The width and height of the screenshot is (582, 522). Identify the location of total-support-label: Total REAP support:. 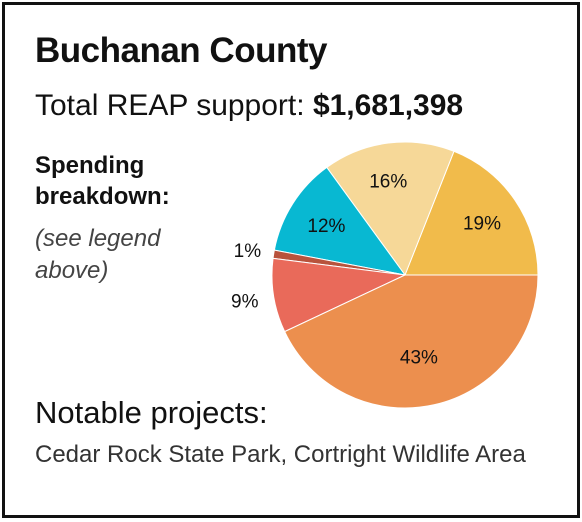
(174, 105).